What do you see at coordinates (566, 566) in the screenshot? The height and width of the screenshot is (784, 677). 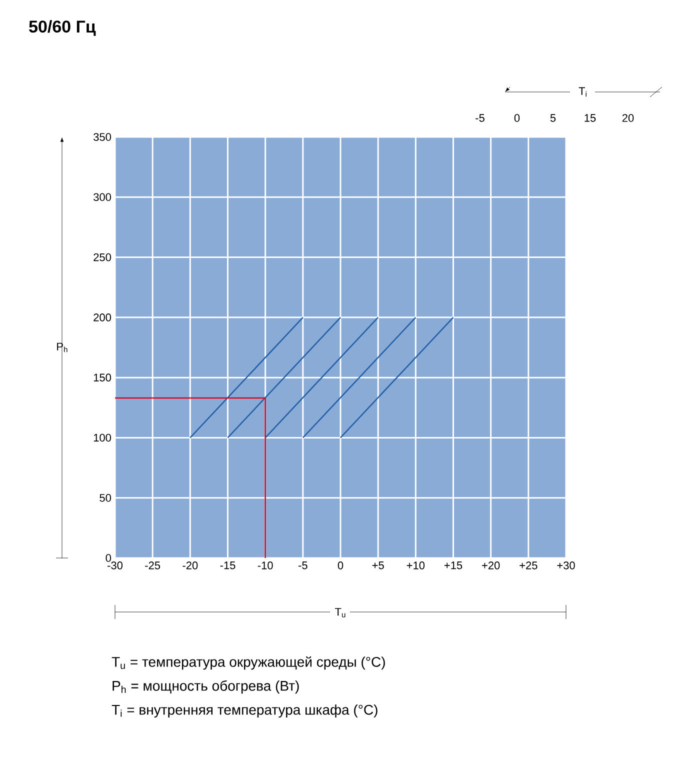 I see `x-tick-label: +30` at bounding box center [566, 566].